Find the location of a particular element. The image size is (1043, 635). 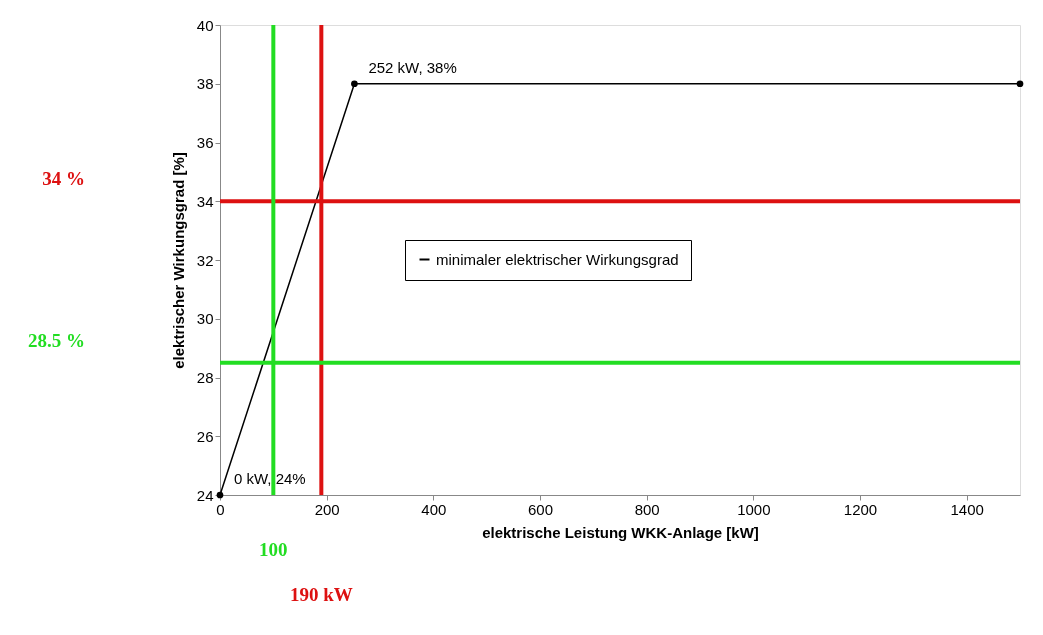

y-axis-title: elektrischer Wirkungsgrad [%] is located at coordinates (178, 260).